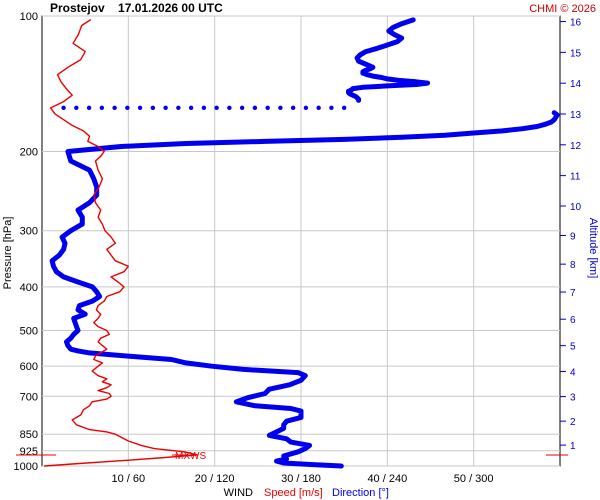  Describe the element at coordinates (129, 479) in the screenshot. I see `wind-tick-label: 10 / 60` at that location.